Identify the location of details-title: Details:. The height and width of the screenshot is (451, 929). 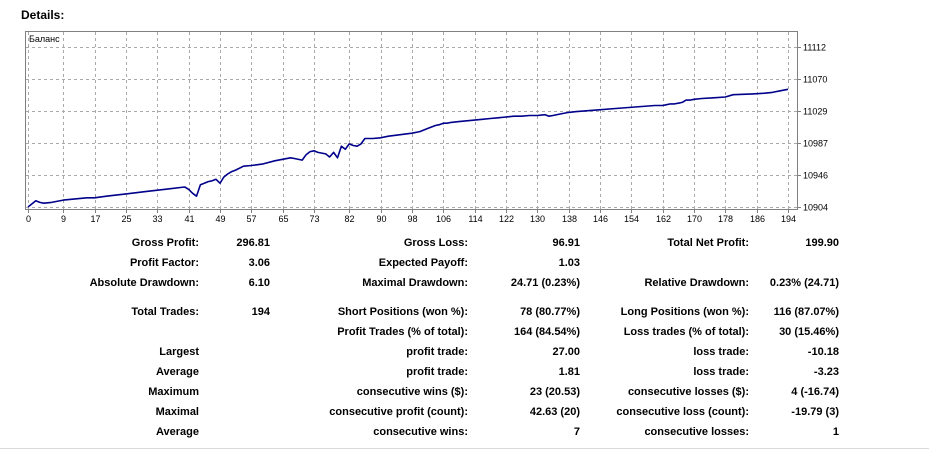
(43, 15).